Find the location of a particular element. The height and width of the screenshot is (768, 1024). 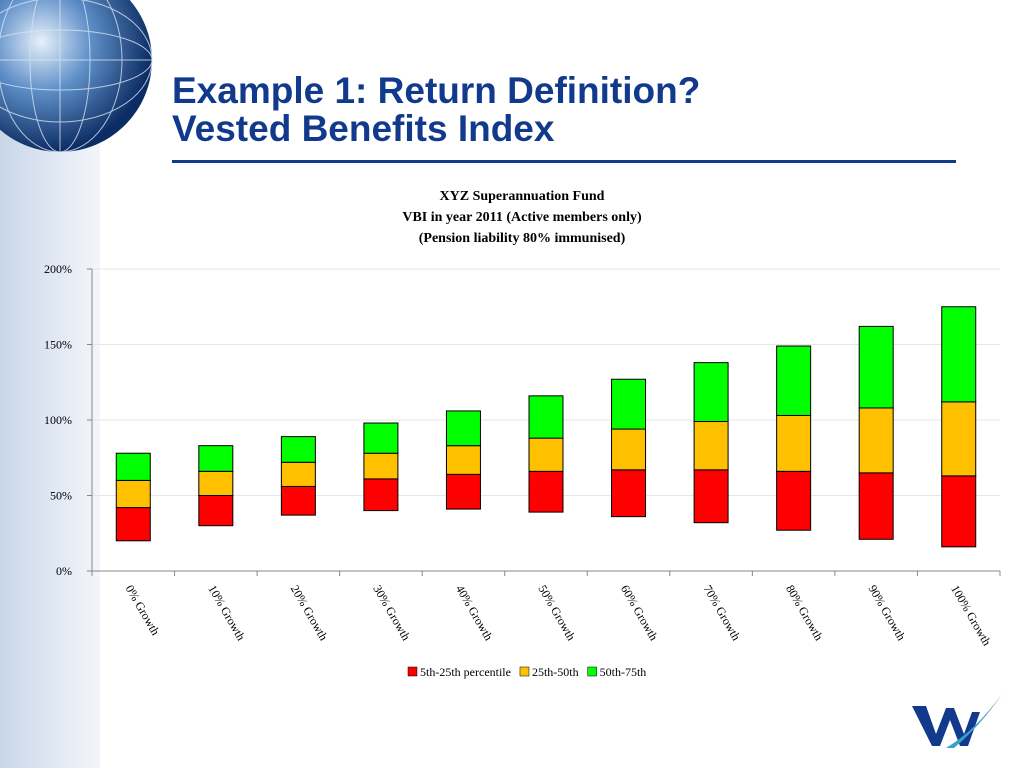

title-underline is located at coordinates (564, 161).